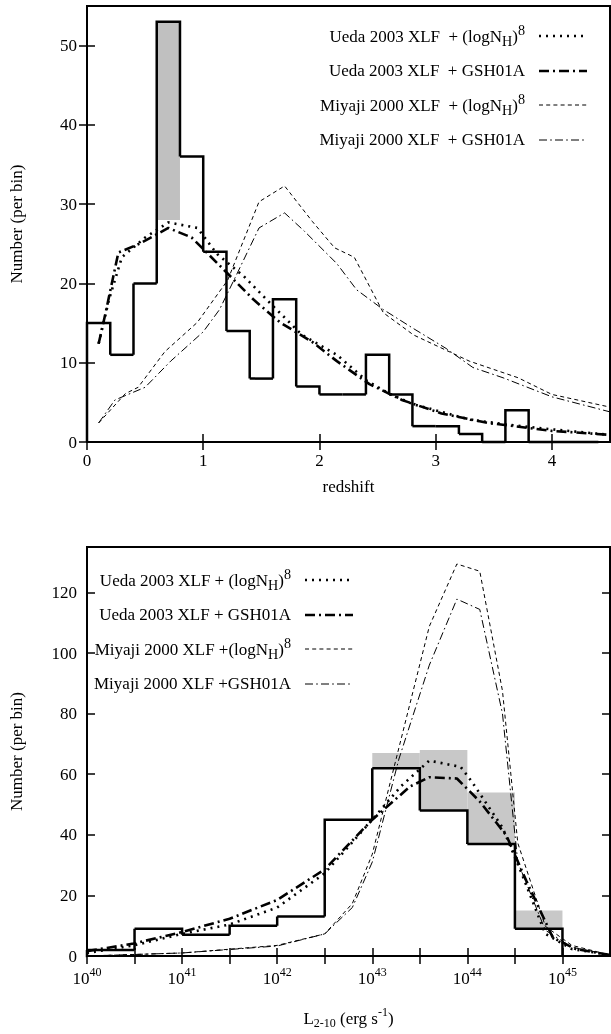  I want to click on x-tick-label: 2, so click(319, 460).